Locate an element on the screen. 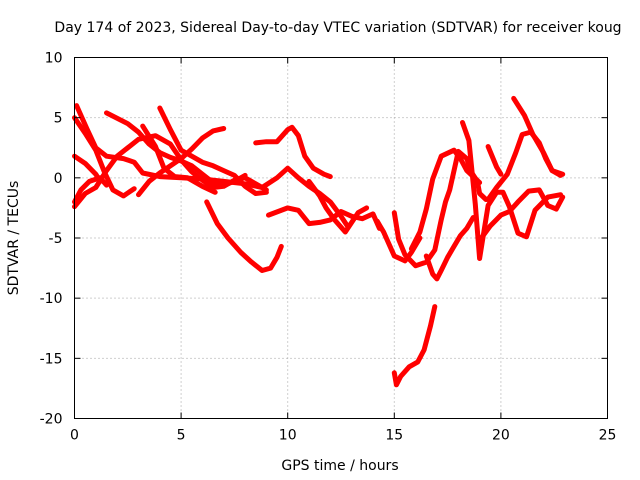  y-tick-label: 0 is located at coordinates (58, 179).